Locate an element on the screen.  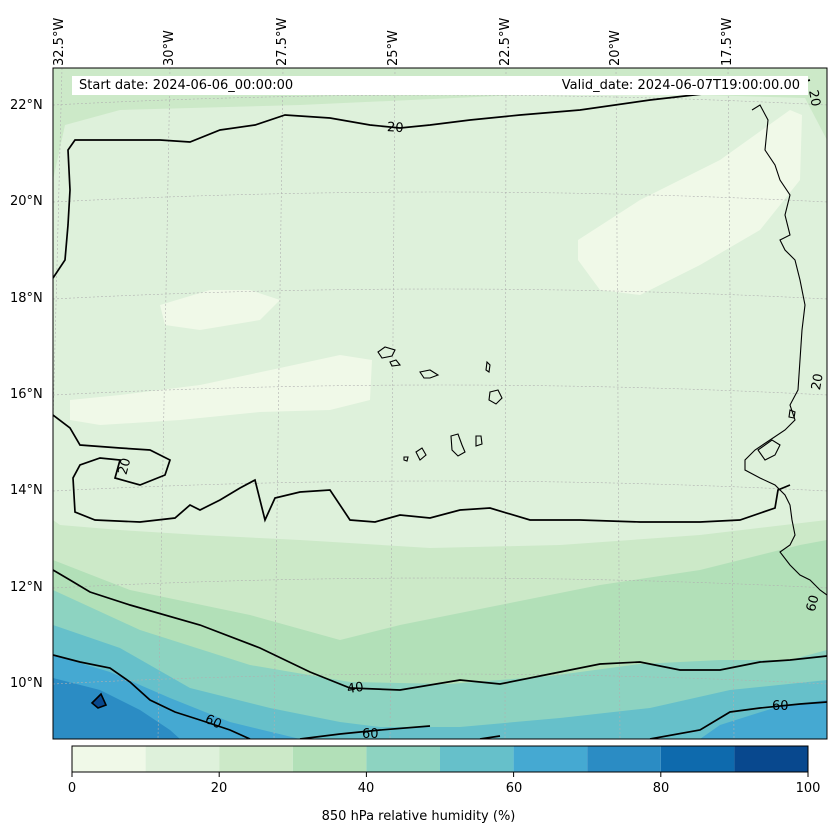
colorbar-tick-20: 20 is located at coordinates (219, 788).